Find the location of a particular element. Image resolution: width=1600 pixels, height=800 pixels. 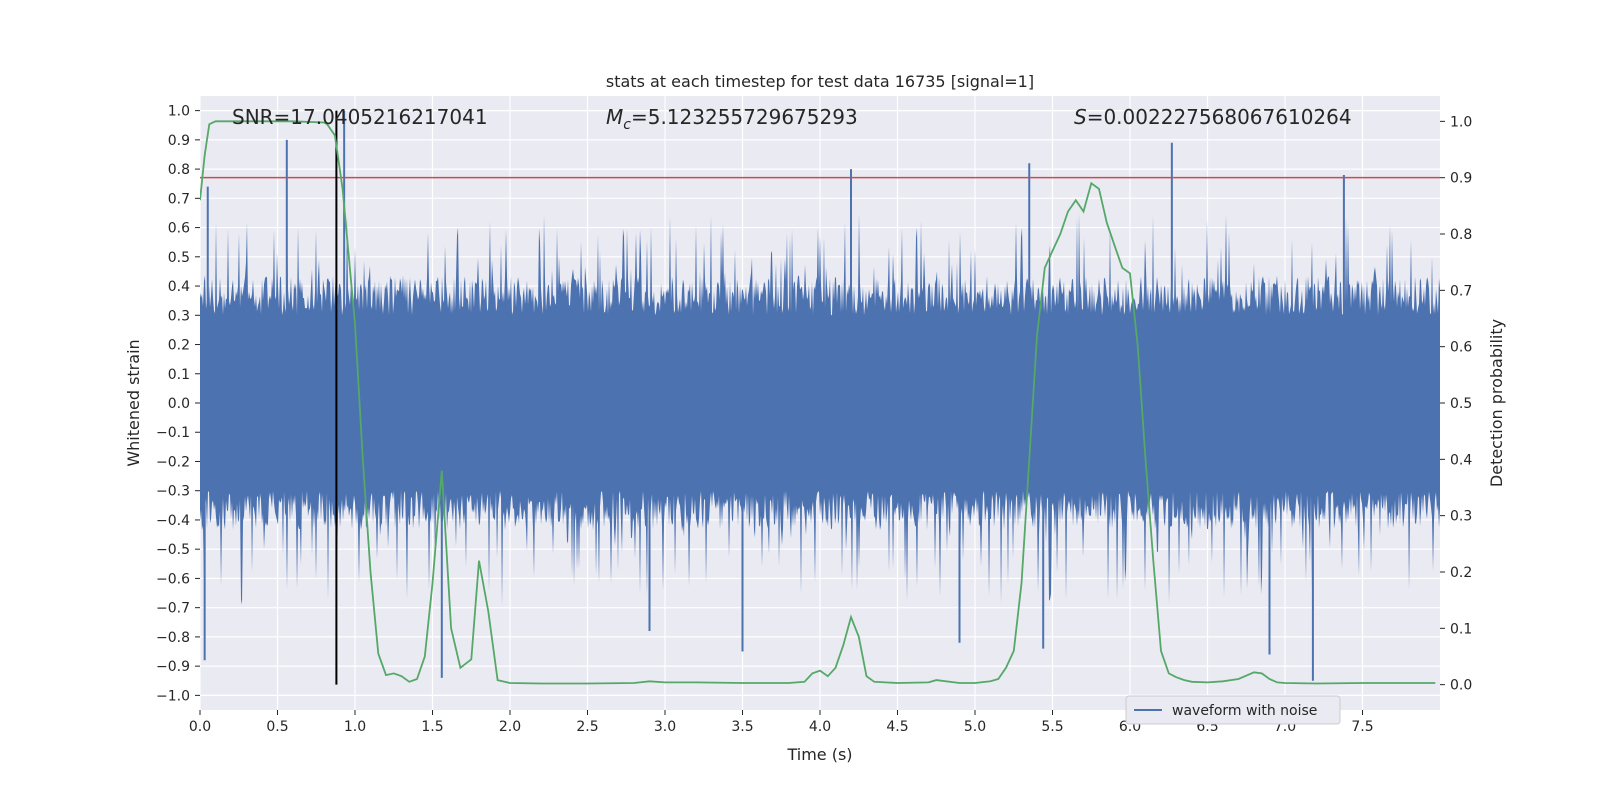

left-y-tick-label-20: 1.0 is located at coordinates (179, 112).